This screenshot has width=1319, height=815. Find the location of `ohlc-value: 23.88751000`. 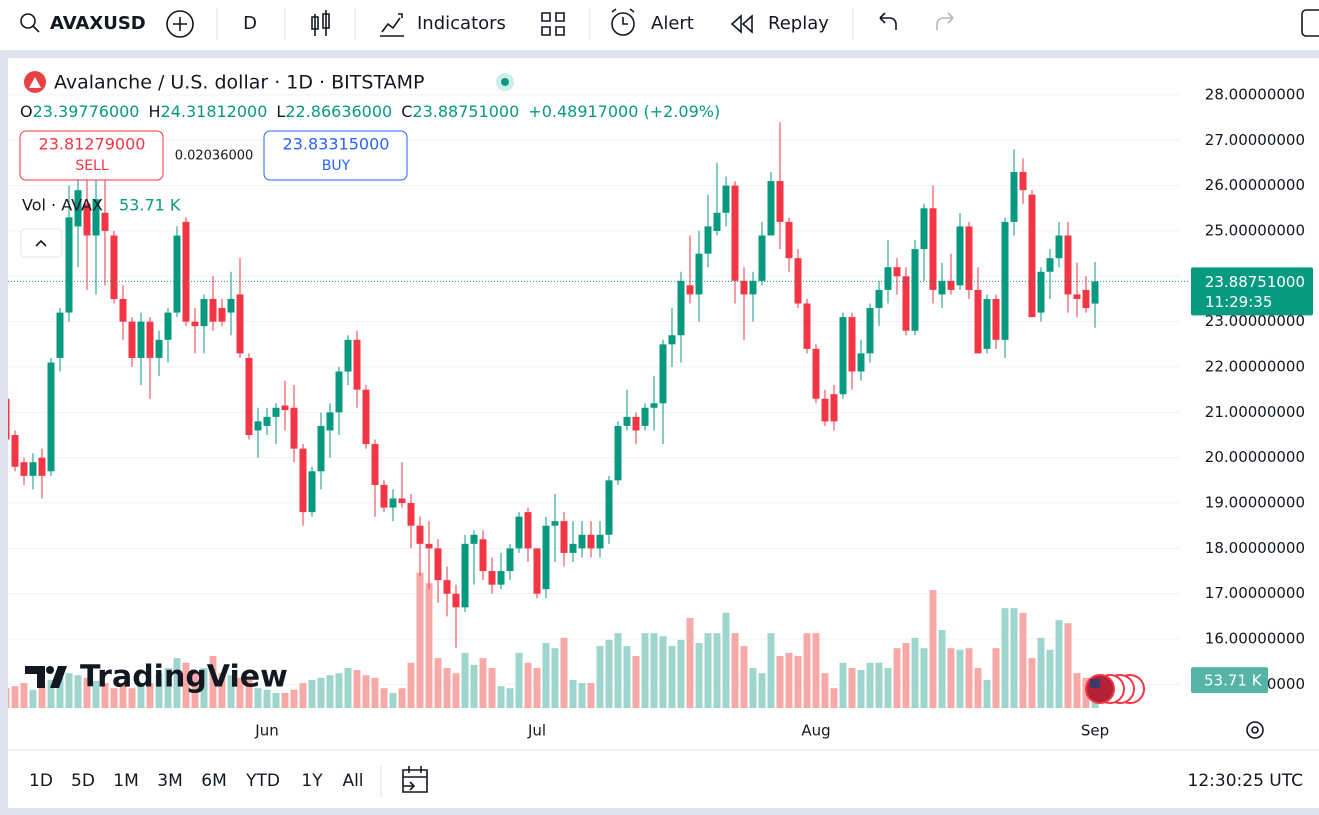

ohlc-value: 23.88751000 is located at coordinates (465, 111).